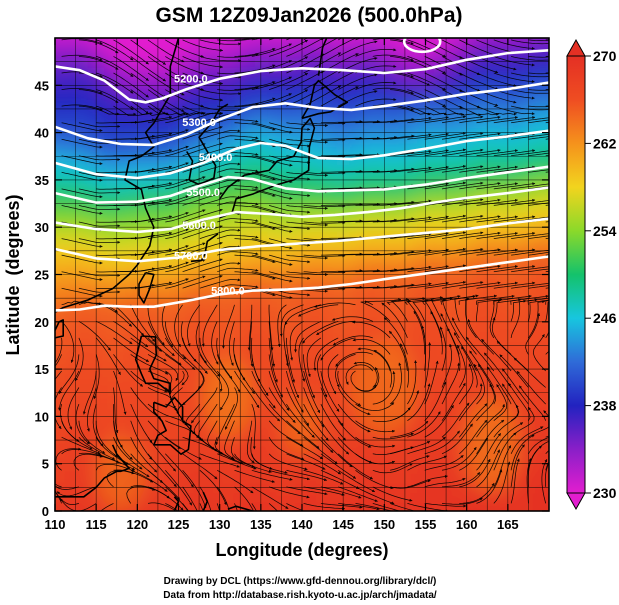 The image size is (619, 605). What do you see at coordinates (605, 318) in the screenshot?
I see `colorbar-tick-label: 246` at bounding box center [605, 318].